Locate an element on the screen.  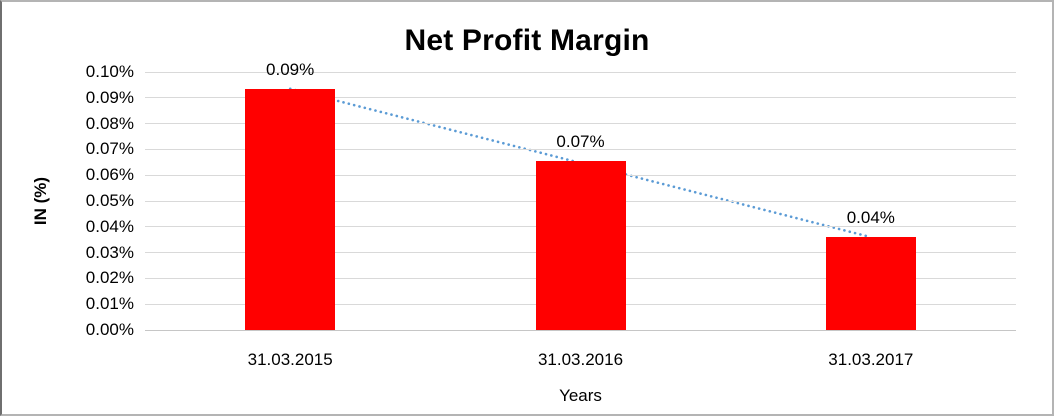
bar-31.03.2017 is located at coordinates (870, 283).